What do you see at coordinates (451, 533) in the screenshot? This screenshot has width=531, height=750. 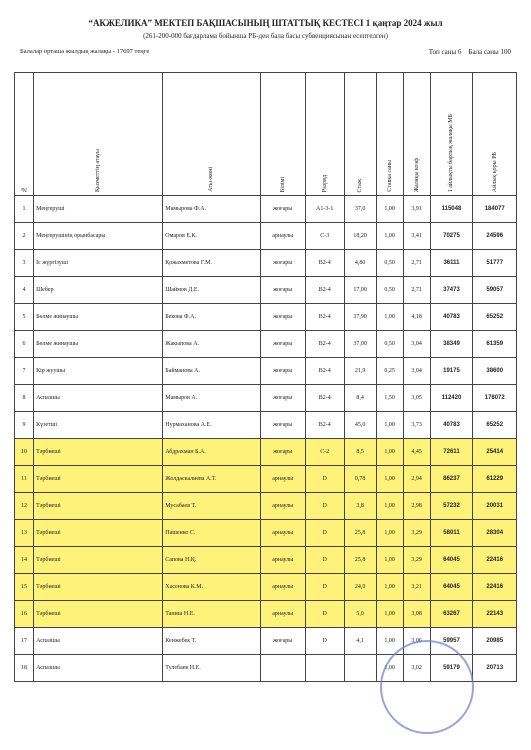 I see `table-cell: 58011` at bounding box center [451, 533].